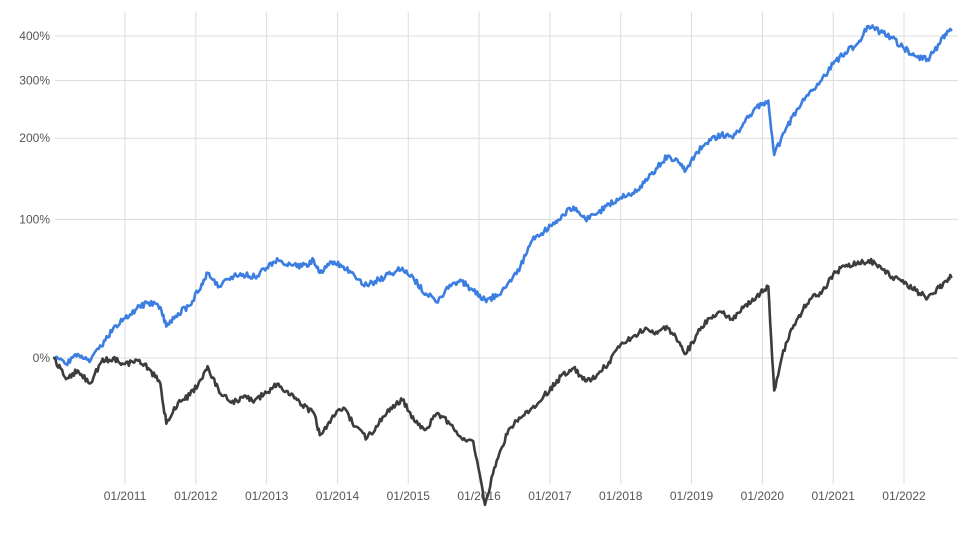 This screenshot has height=533, width=975. What do you see at coordinates (479, 496) in the screenshot?
I see `x-tick-label: 01/2016` at bounding box center [479, 496].